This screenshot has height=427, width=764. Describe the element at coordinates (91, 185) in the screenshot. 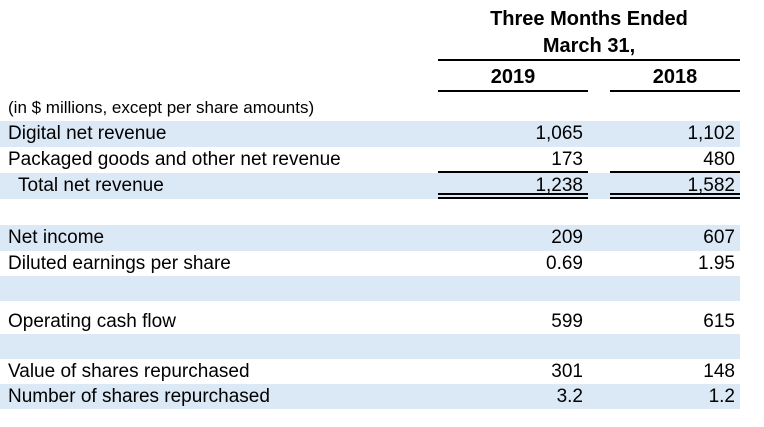

I see `row-label: Total net revenue` at that location.